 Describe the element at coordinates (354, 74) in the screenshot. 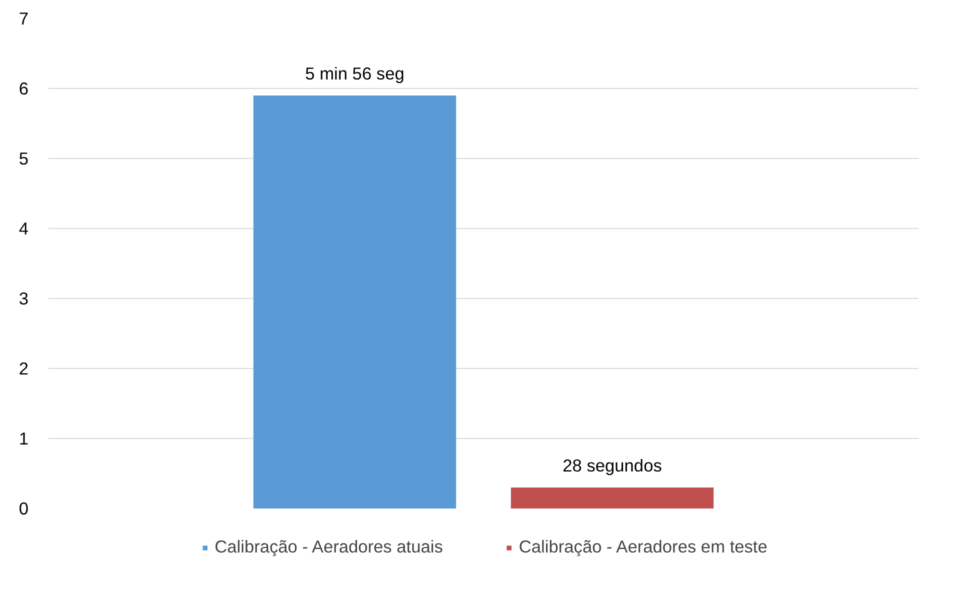

I see `annotation: 5 min 56 seg` at that location.